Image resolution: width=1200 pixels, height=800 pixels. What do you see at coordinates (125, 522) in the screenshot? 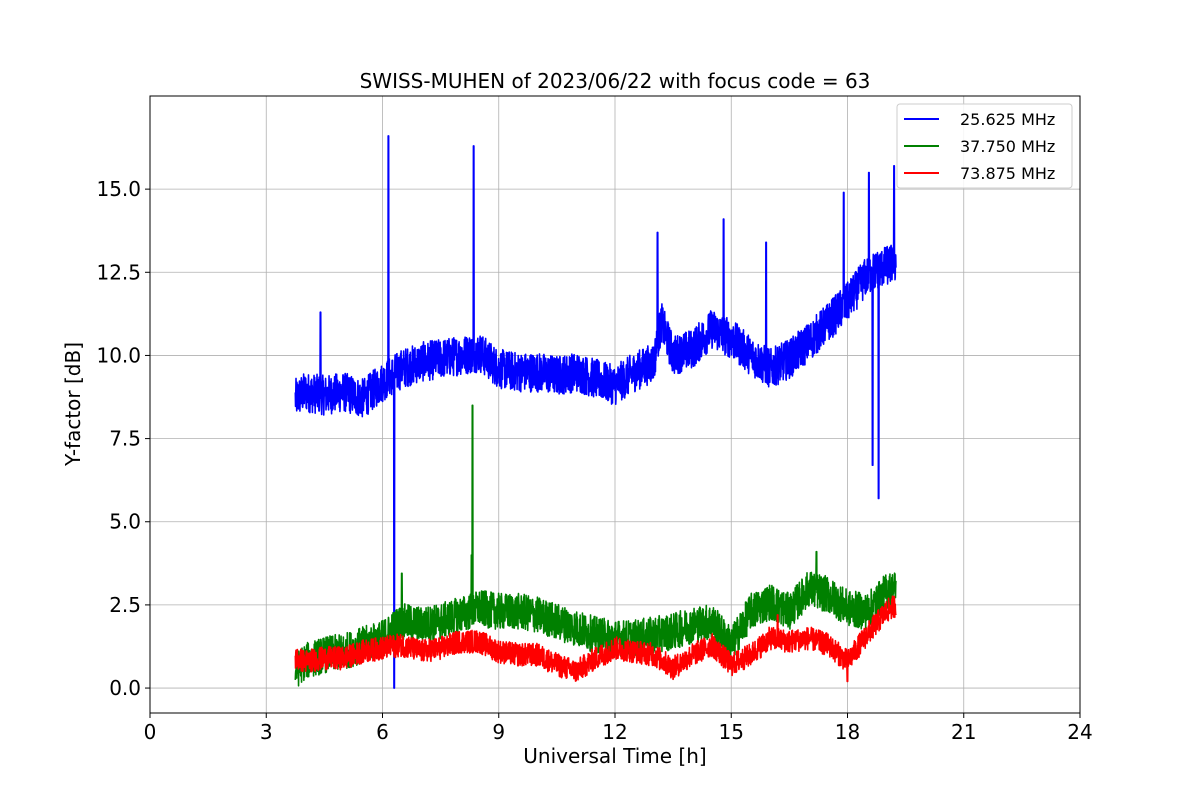
I see `y-tick-label: 5.0` at bounding box center [125, 522].